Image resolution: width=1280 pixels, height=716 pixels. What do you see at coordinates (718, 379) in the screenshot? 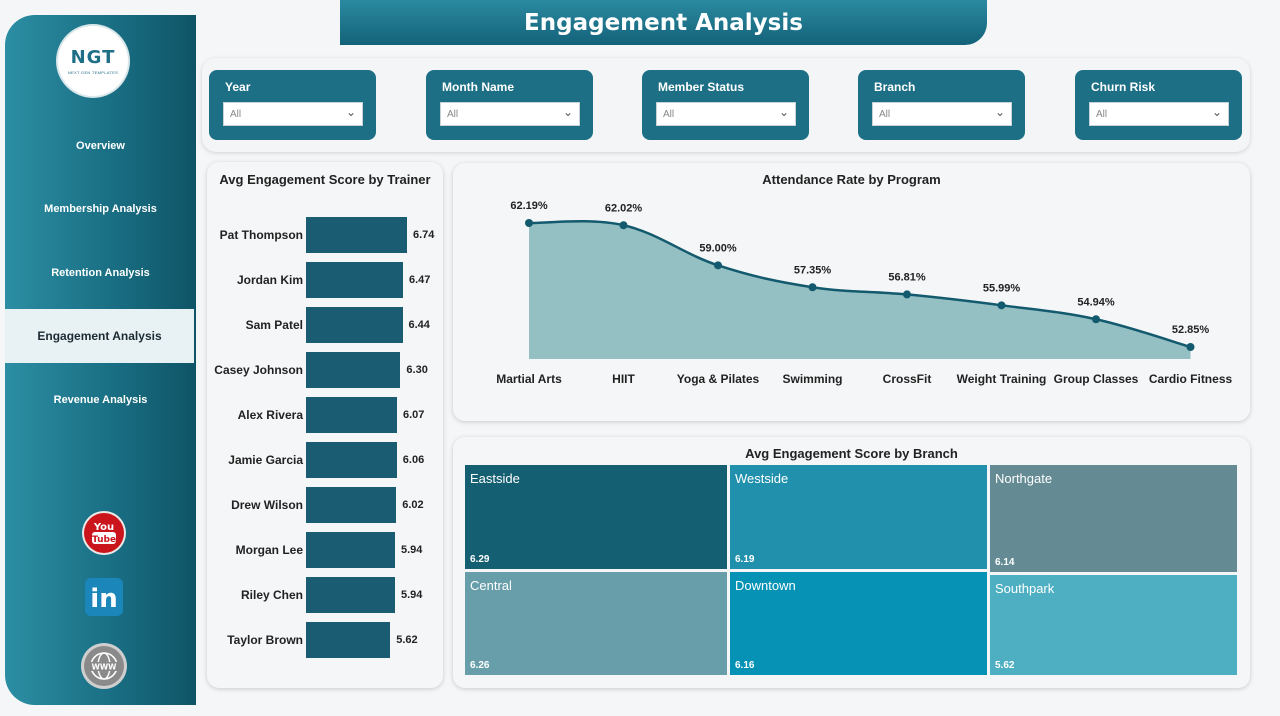
I see `program-axis-label: Yoga & Pilates` at bounding box center [718, 379].